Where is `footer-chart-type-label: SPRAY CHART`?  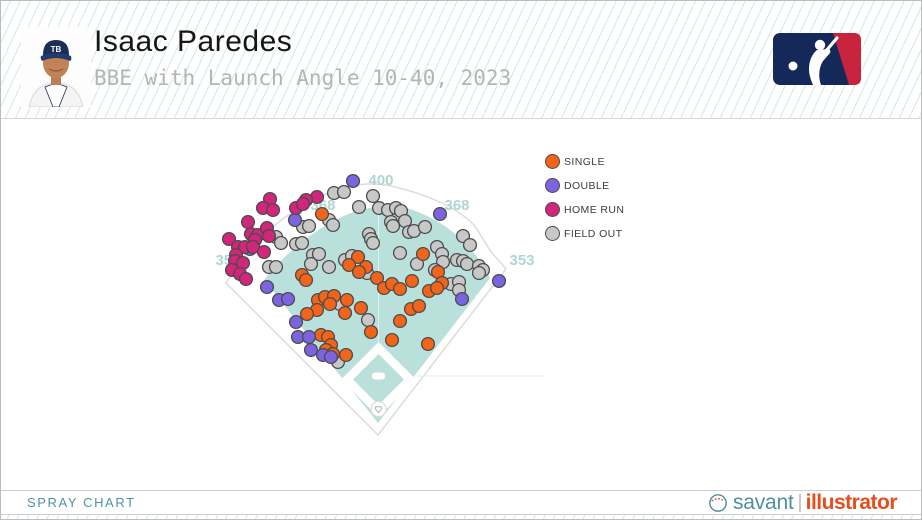 footer-chart-type-label: SPRAY CHART is located at coordinates (81, 502).